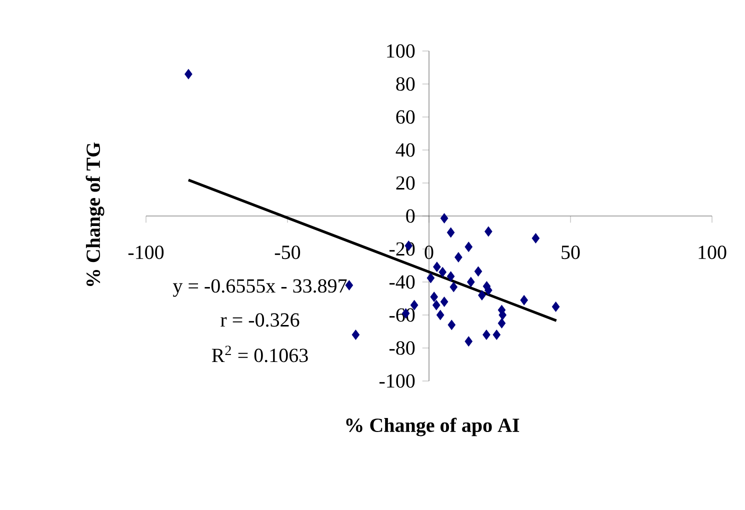 The height and width of the screenshot is (510, 745). Describe the element at coordinates (405, 84) in the screenshot. I see `y-tick-label: 80` at that location.